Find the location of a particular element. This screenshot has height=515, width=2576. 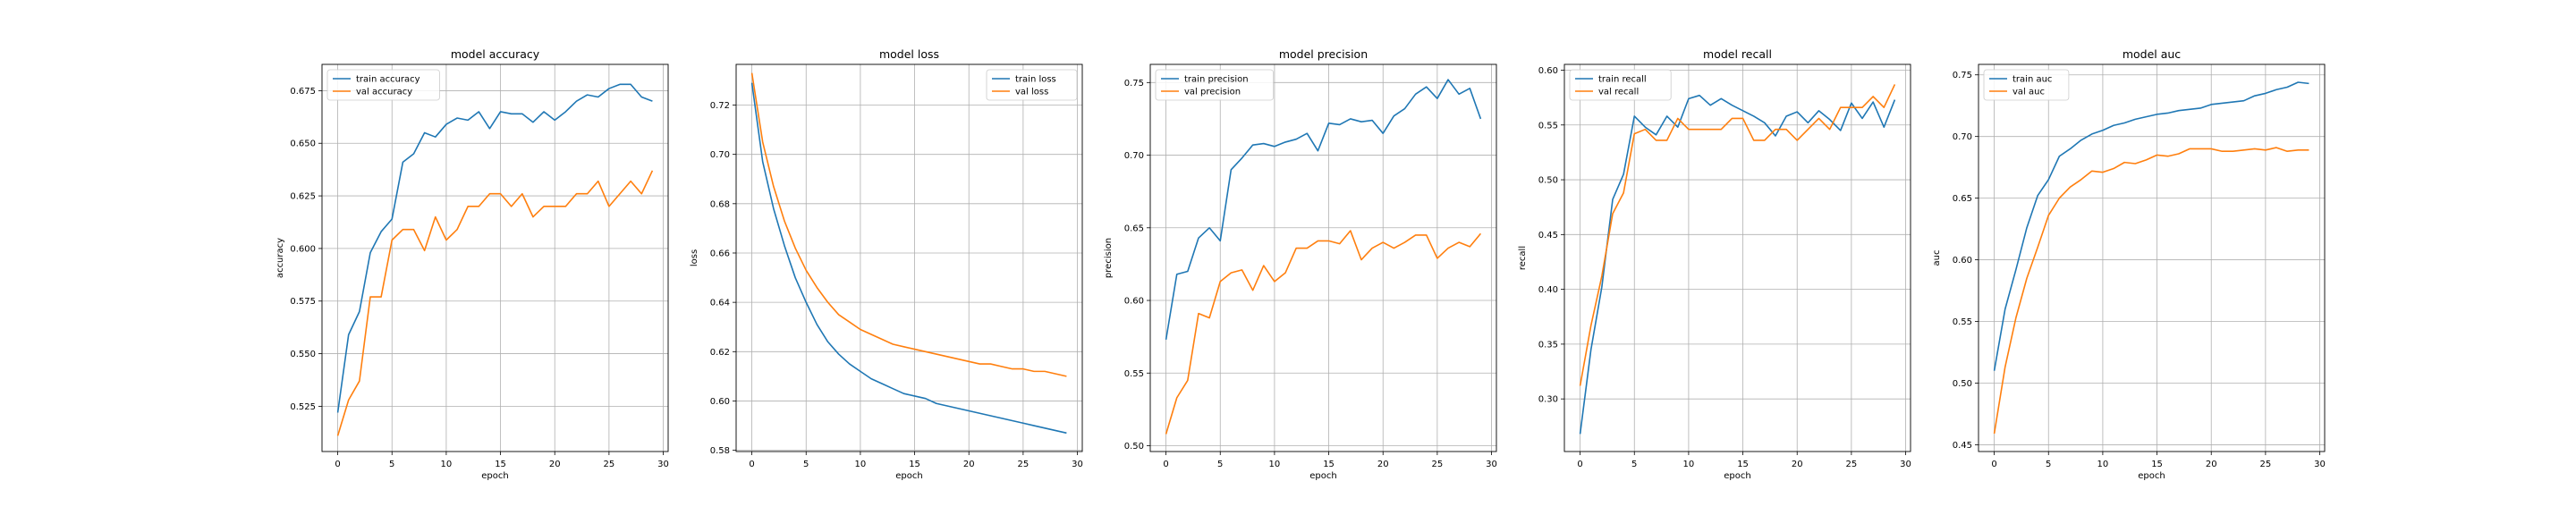

y-tick-label: 0.525 is located at coordinates (303, 407).